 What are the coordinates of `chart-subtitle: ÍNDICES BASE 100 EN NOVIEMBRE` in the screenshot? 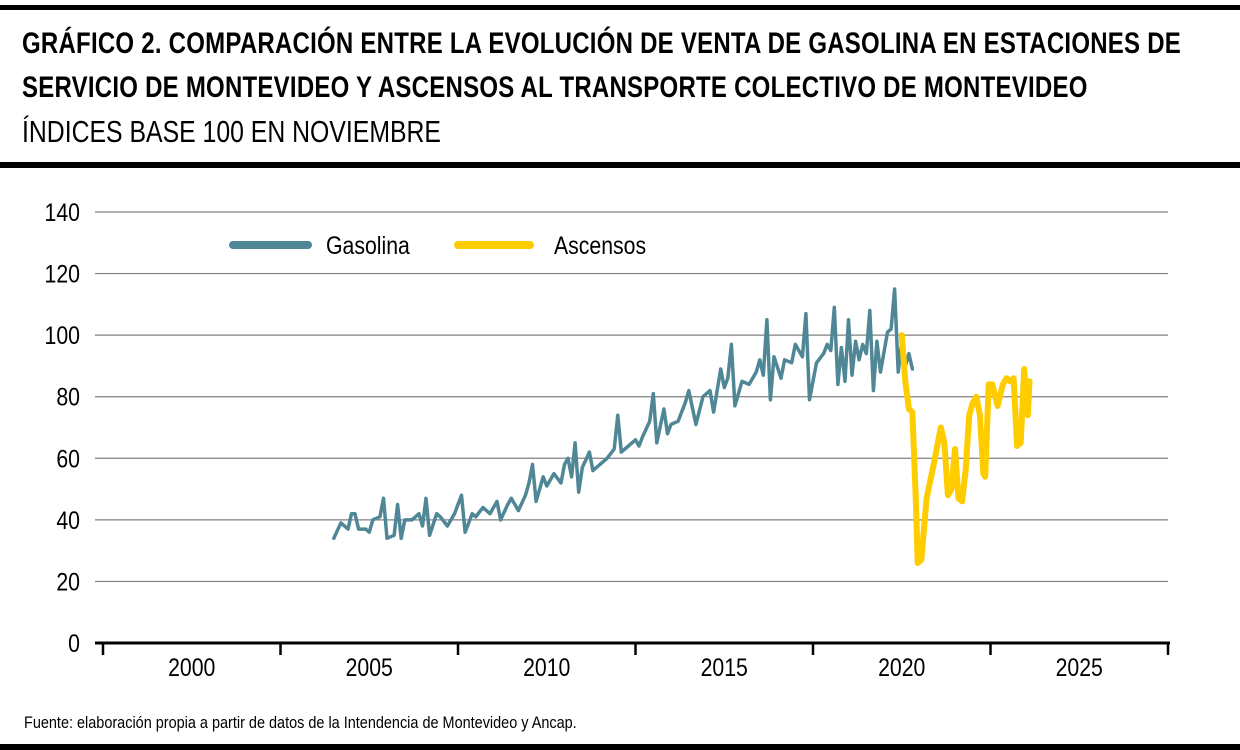 It's located at (231, 131).